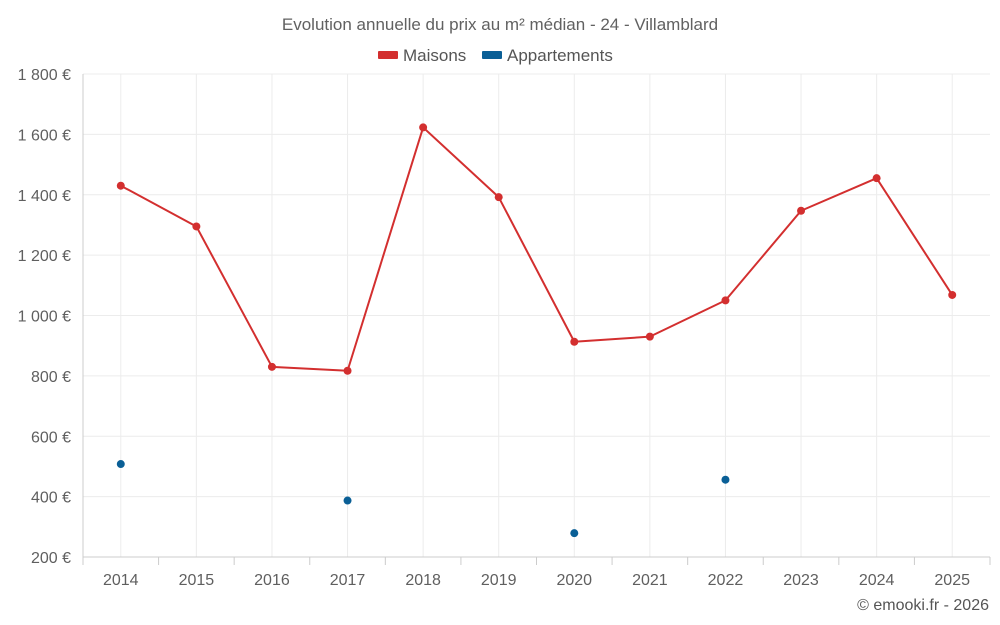 The image size is (1000, 625). What do you see at coordinates (51, 558) in the screenshot?
I see `y-tick-label: 200 €` at bounding box center [51, 558].